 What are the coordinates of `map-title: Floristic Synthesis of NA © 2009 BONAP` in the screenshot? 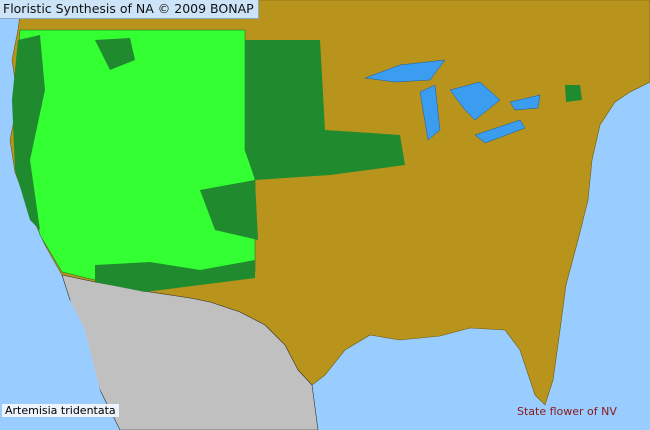 It's located at (129, 9).